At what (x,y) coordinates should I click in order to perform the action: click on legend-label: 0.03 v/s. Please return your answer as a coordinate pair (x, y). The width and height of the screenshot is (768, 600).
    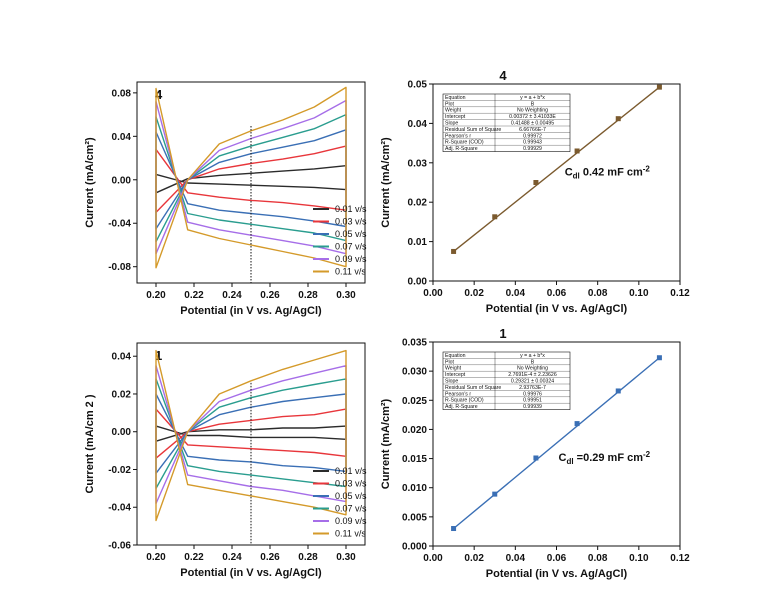
    Looking at the image, I should click on (351, 484).